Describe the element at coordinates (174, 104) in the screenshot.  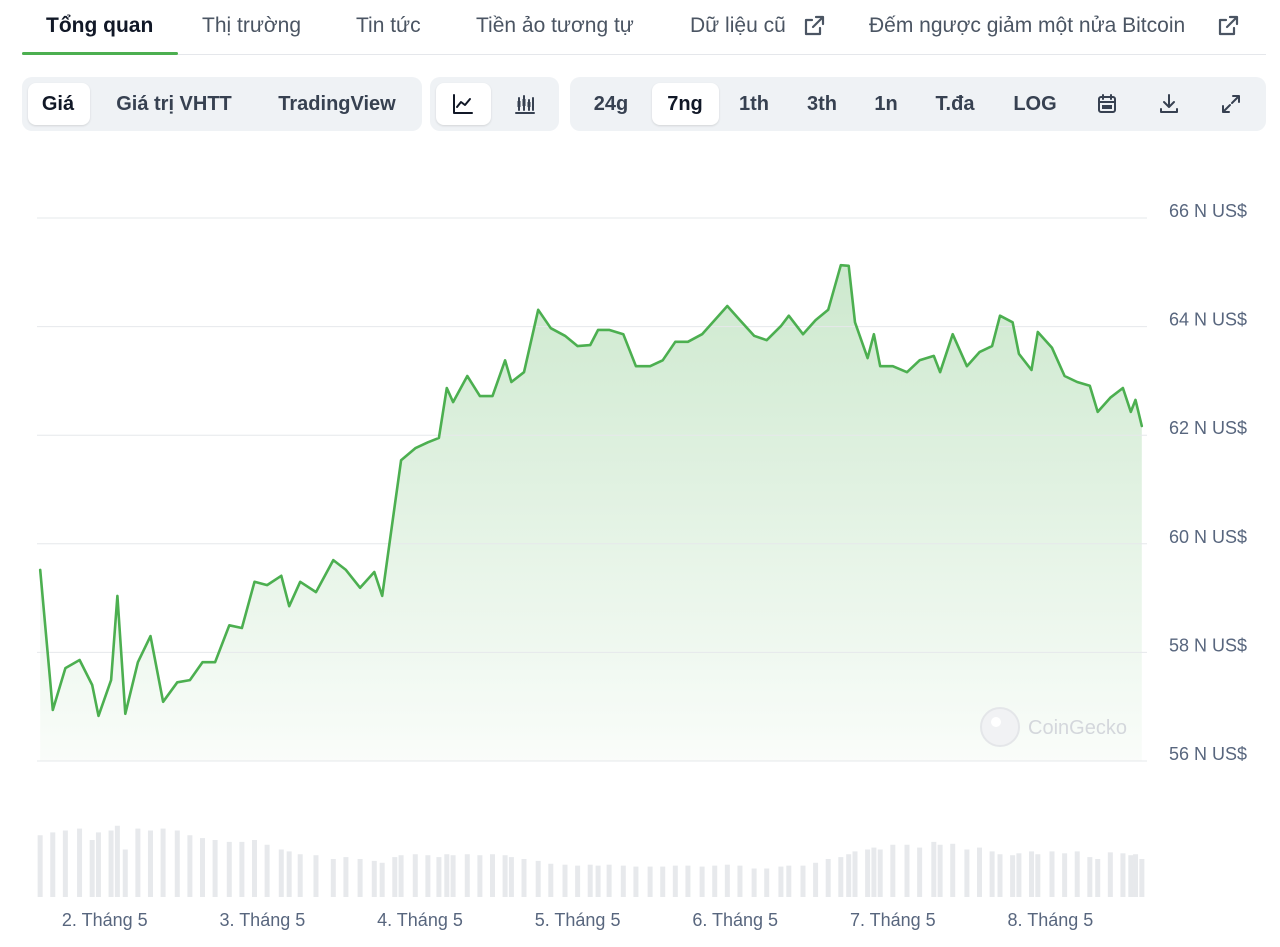
I see `view-button: Giá trị VHTT` at that location.